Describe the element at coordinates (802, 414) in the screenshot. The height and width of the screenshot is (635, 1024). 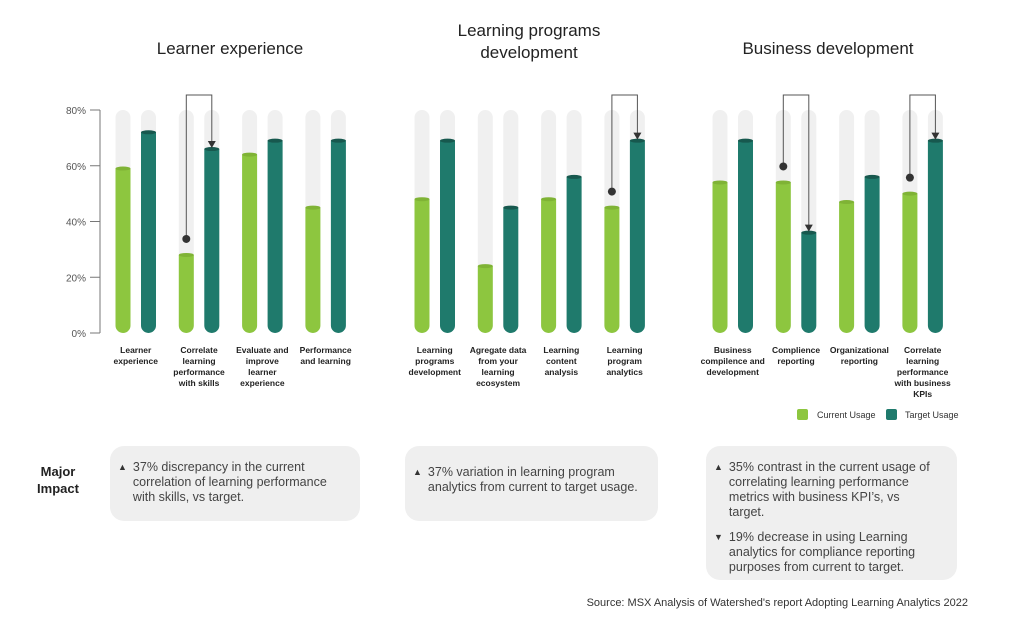
I see `legend-swatch-current` at that location.